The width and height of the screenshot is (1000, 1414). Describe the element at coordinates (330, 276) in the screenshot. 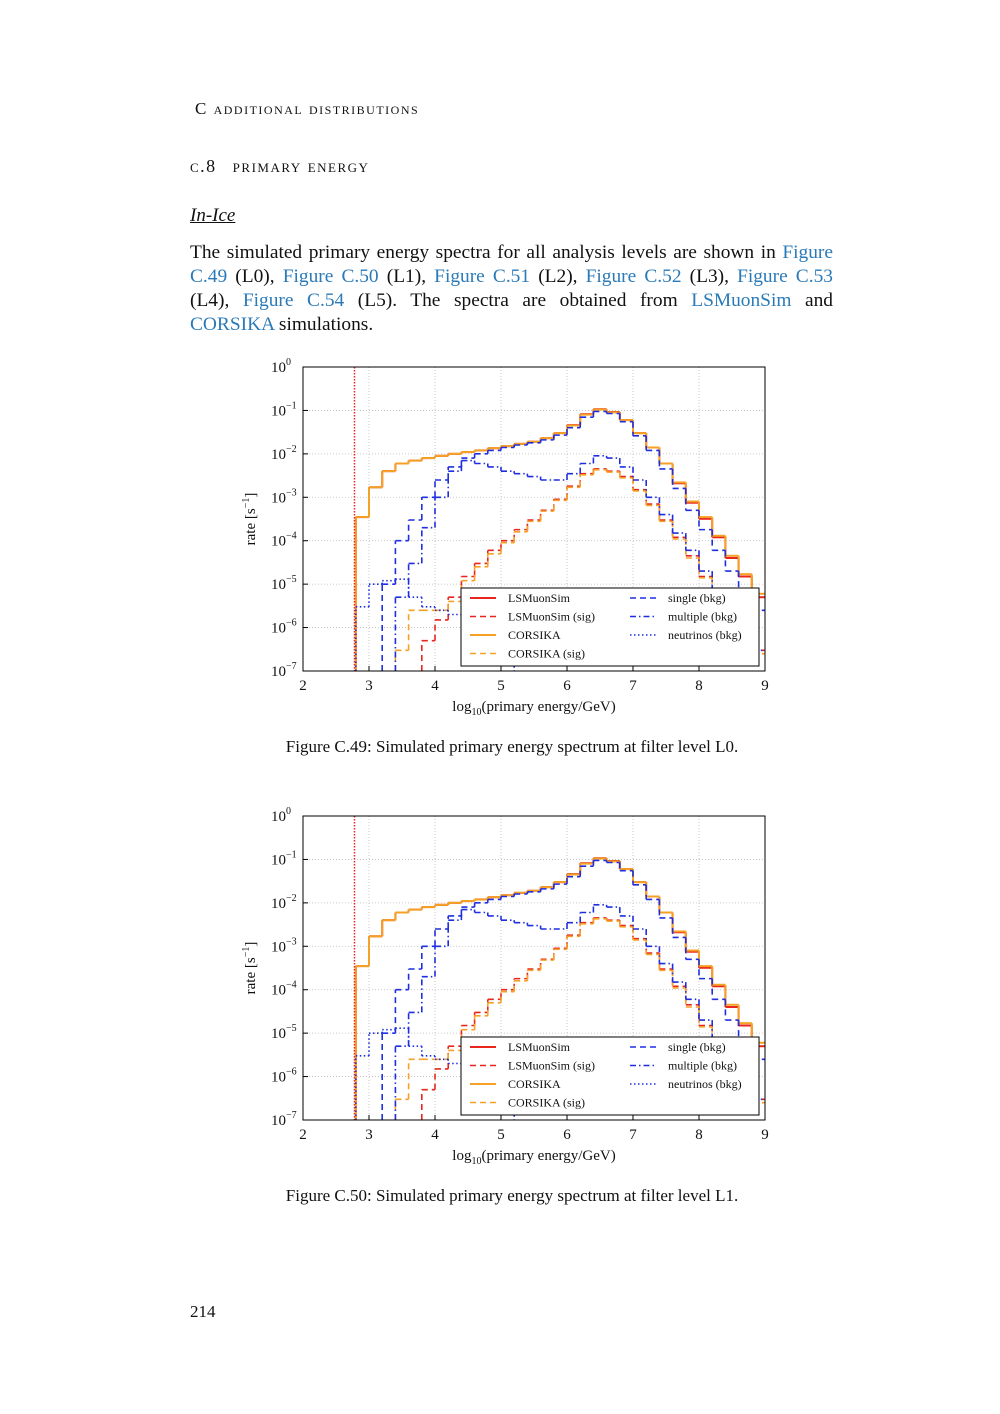

I see `link: Figure C.50` at that location.